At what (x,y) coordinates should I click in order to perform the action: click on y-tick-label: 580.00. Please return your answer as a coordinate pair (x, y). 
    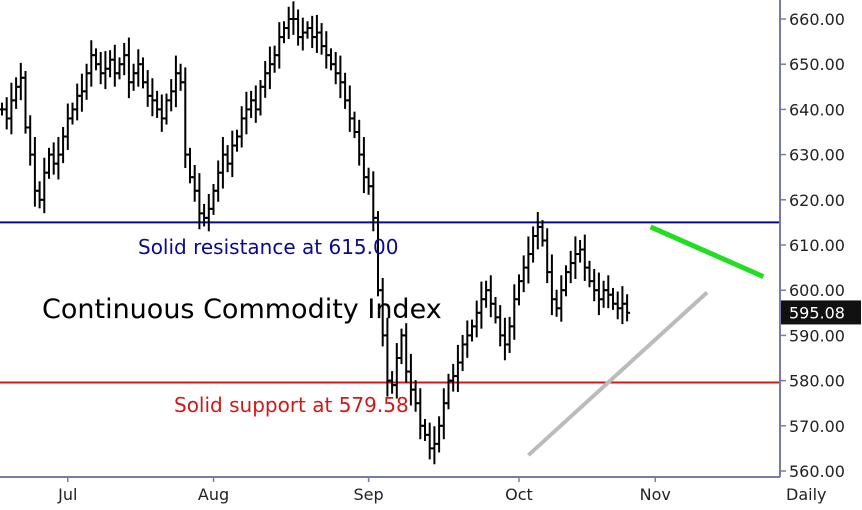
    Looking at the image, I should click on (817, 381).